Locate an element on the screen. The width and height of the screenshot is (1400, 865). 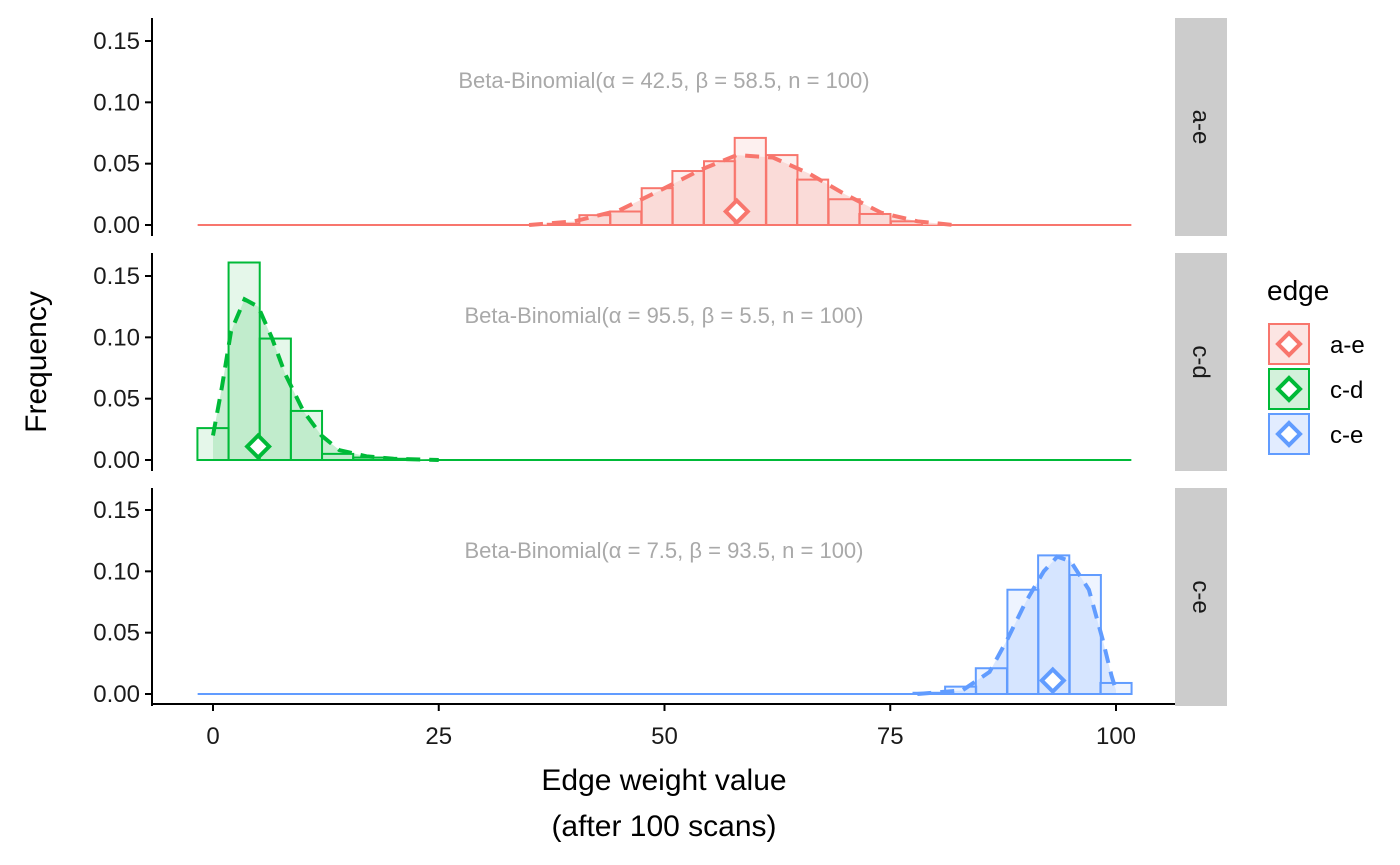
facet-strip-label: c-d is located at coordinates (1200, 361).